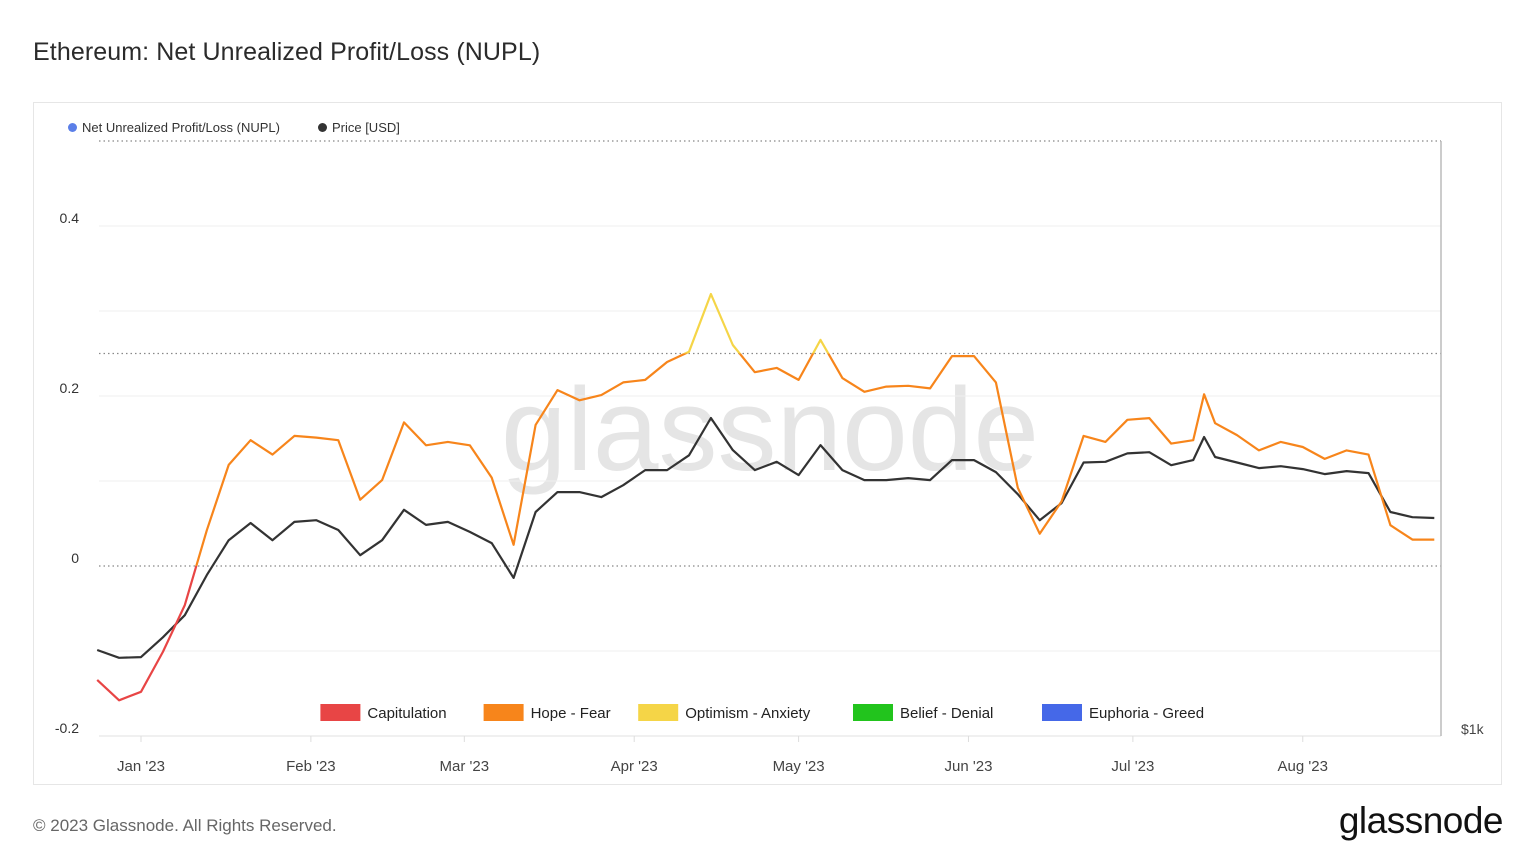 This screenshot has width=1536, height=864. Describe the element at coordinates (383, 713) in the screenshot. I see `zone-legend-item: Capitulation` at that location.